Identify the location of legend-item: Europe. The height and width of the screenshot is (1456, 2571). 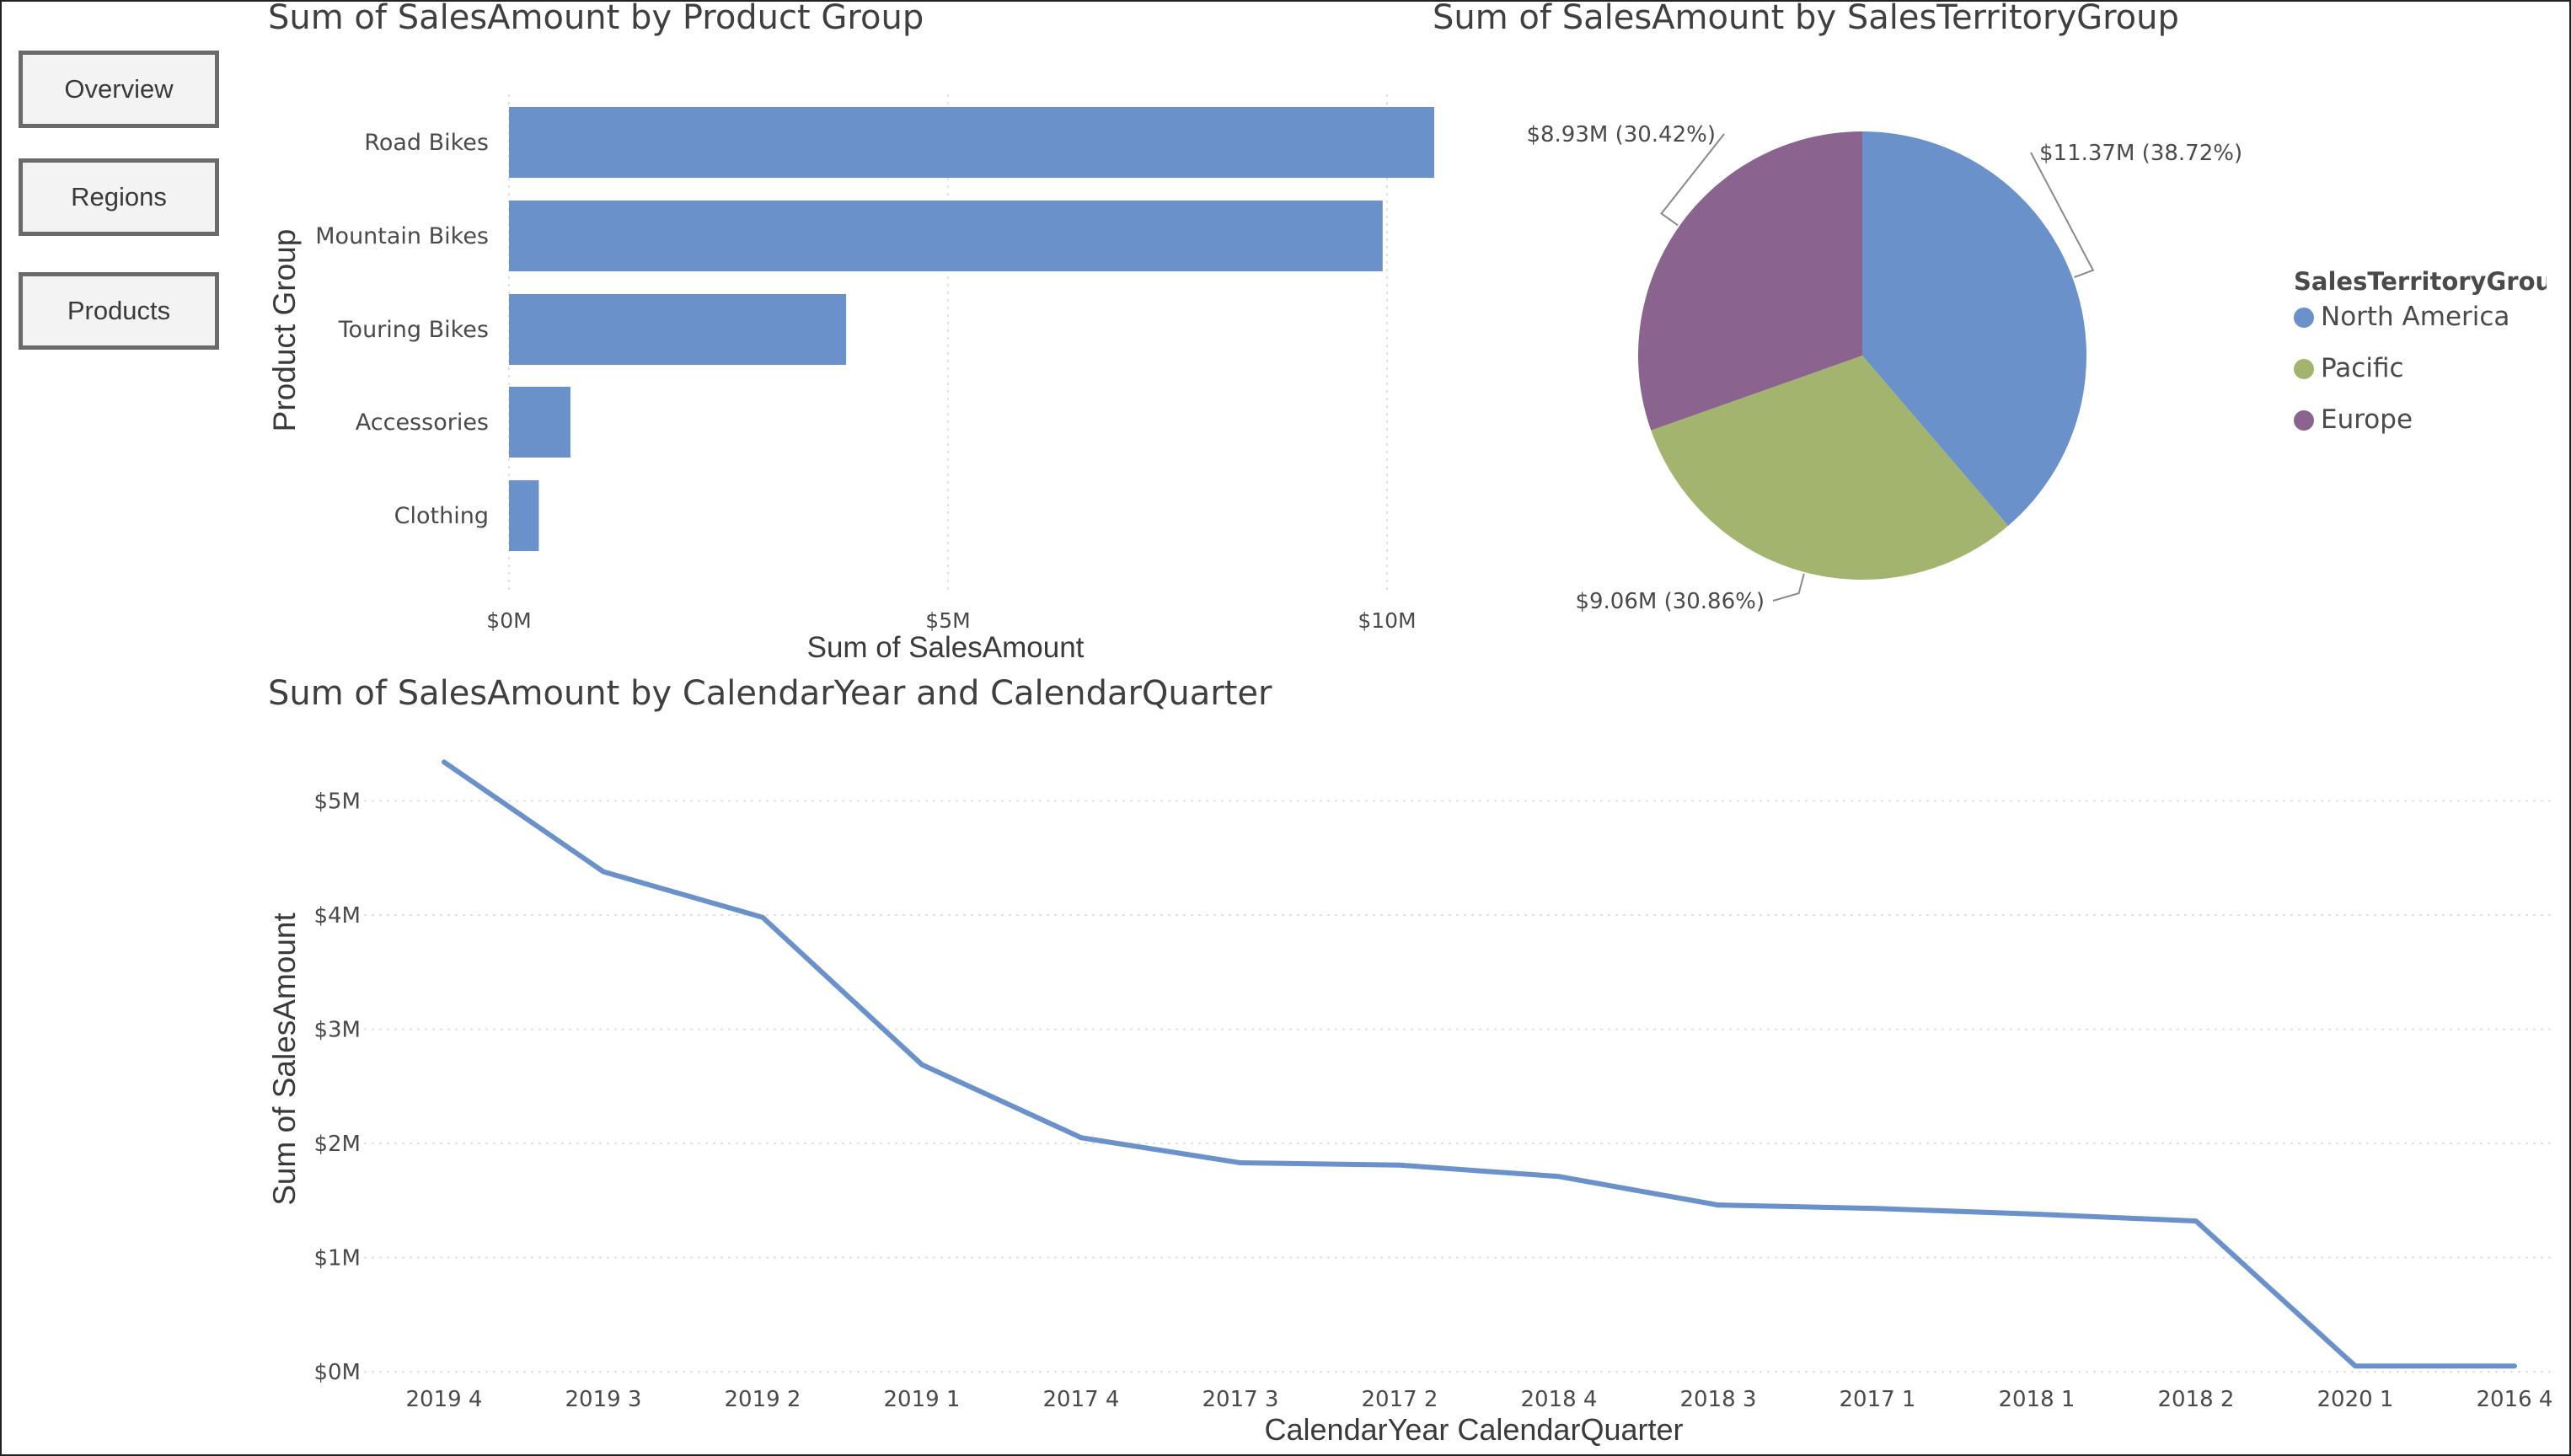
(2367, 419).